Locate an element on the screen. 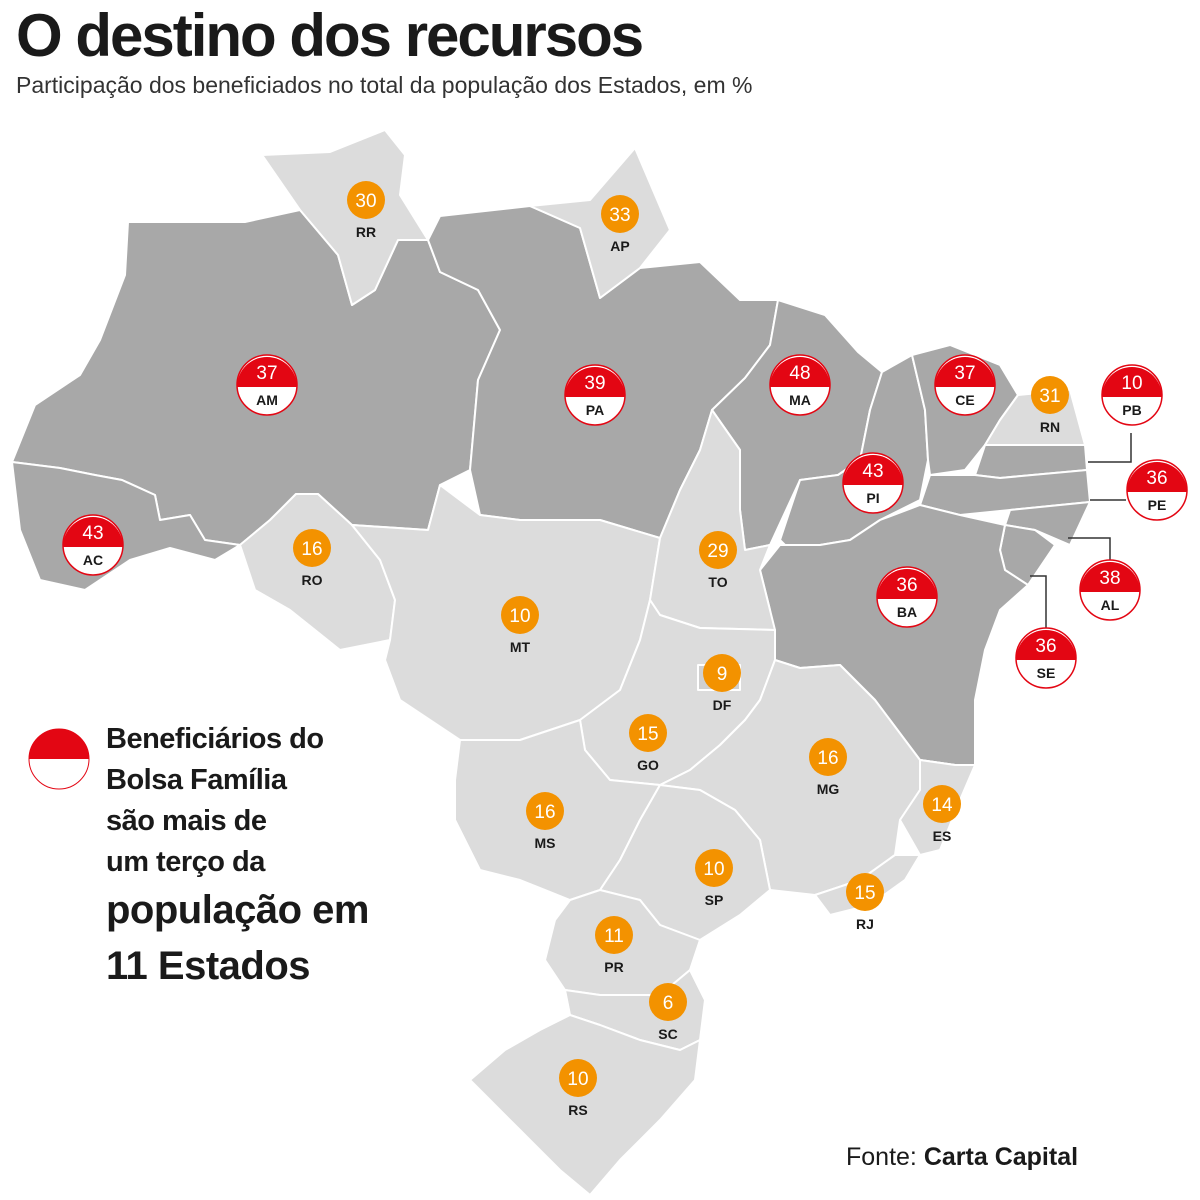 Image resolution: width=1200 pixels, height=1200 pixels. marker-value: 33 is located at coordinates (619, 215).